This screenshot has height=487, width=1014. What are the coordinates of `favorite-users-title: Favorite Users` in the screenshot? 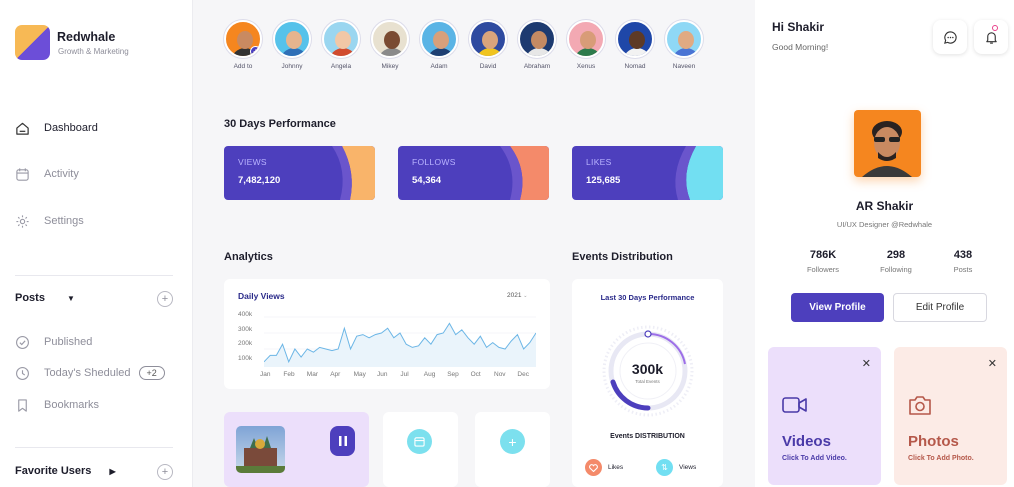 It's located at (53, 471).